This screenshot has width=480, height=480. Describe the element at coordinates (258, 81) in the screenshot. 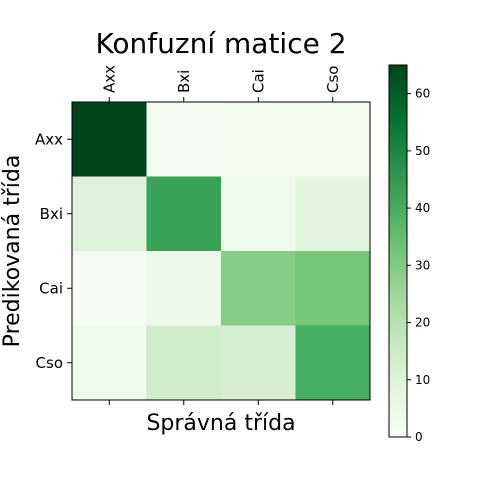

I see `x-tick-label: Cai` at that location.